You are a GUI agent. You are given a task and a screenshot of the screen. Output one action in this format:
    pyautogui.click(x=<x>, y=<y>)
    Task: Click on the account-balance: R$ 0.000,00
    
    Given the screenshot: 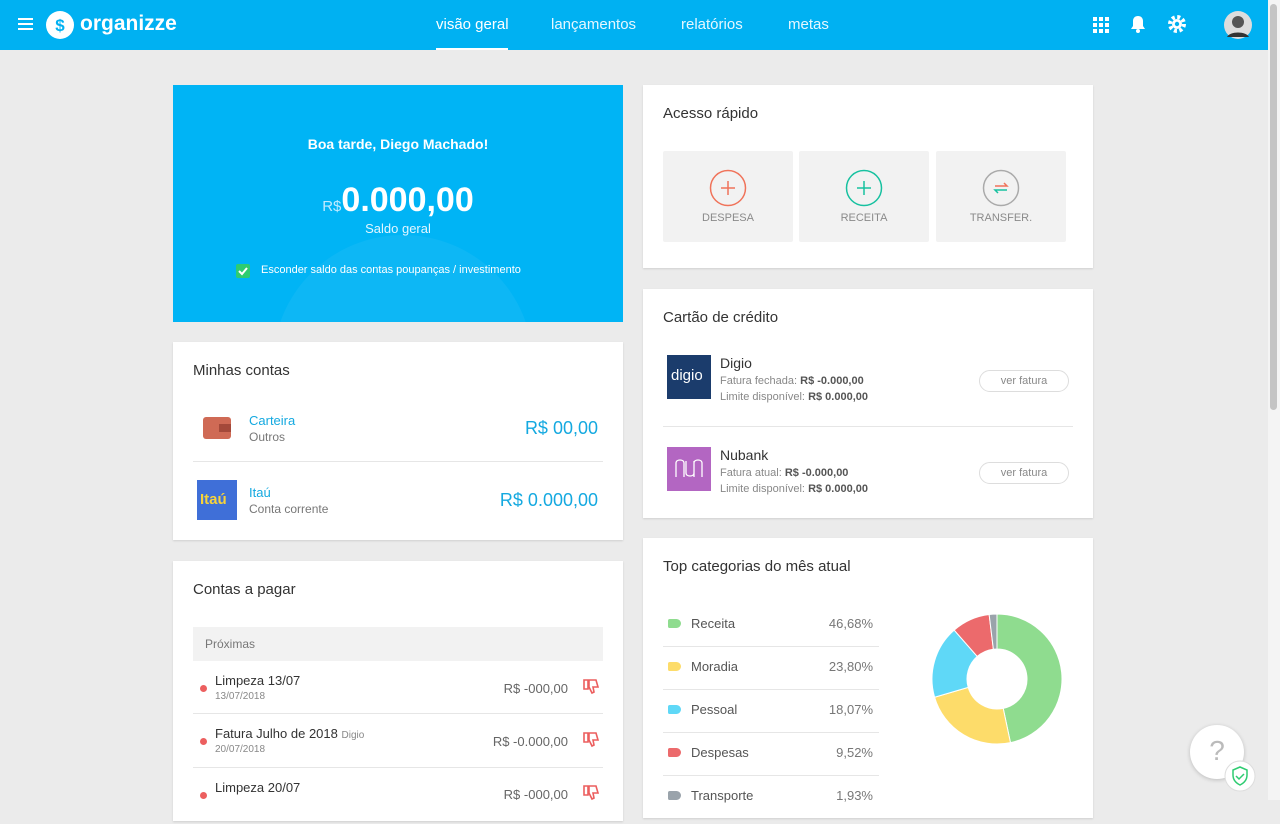 What is the action you would take?
    pyautogui.click(x=548, y=500)
    